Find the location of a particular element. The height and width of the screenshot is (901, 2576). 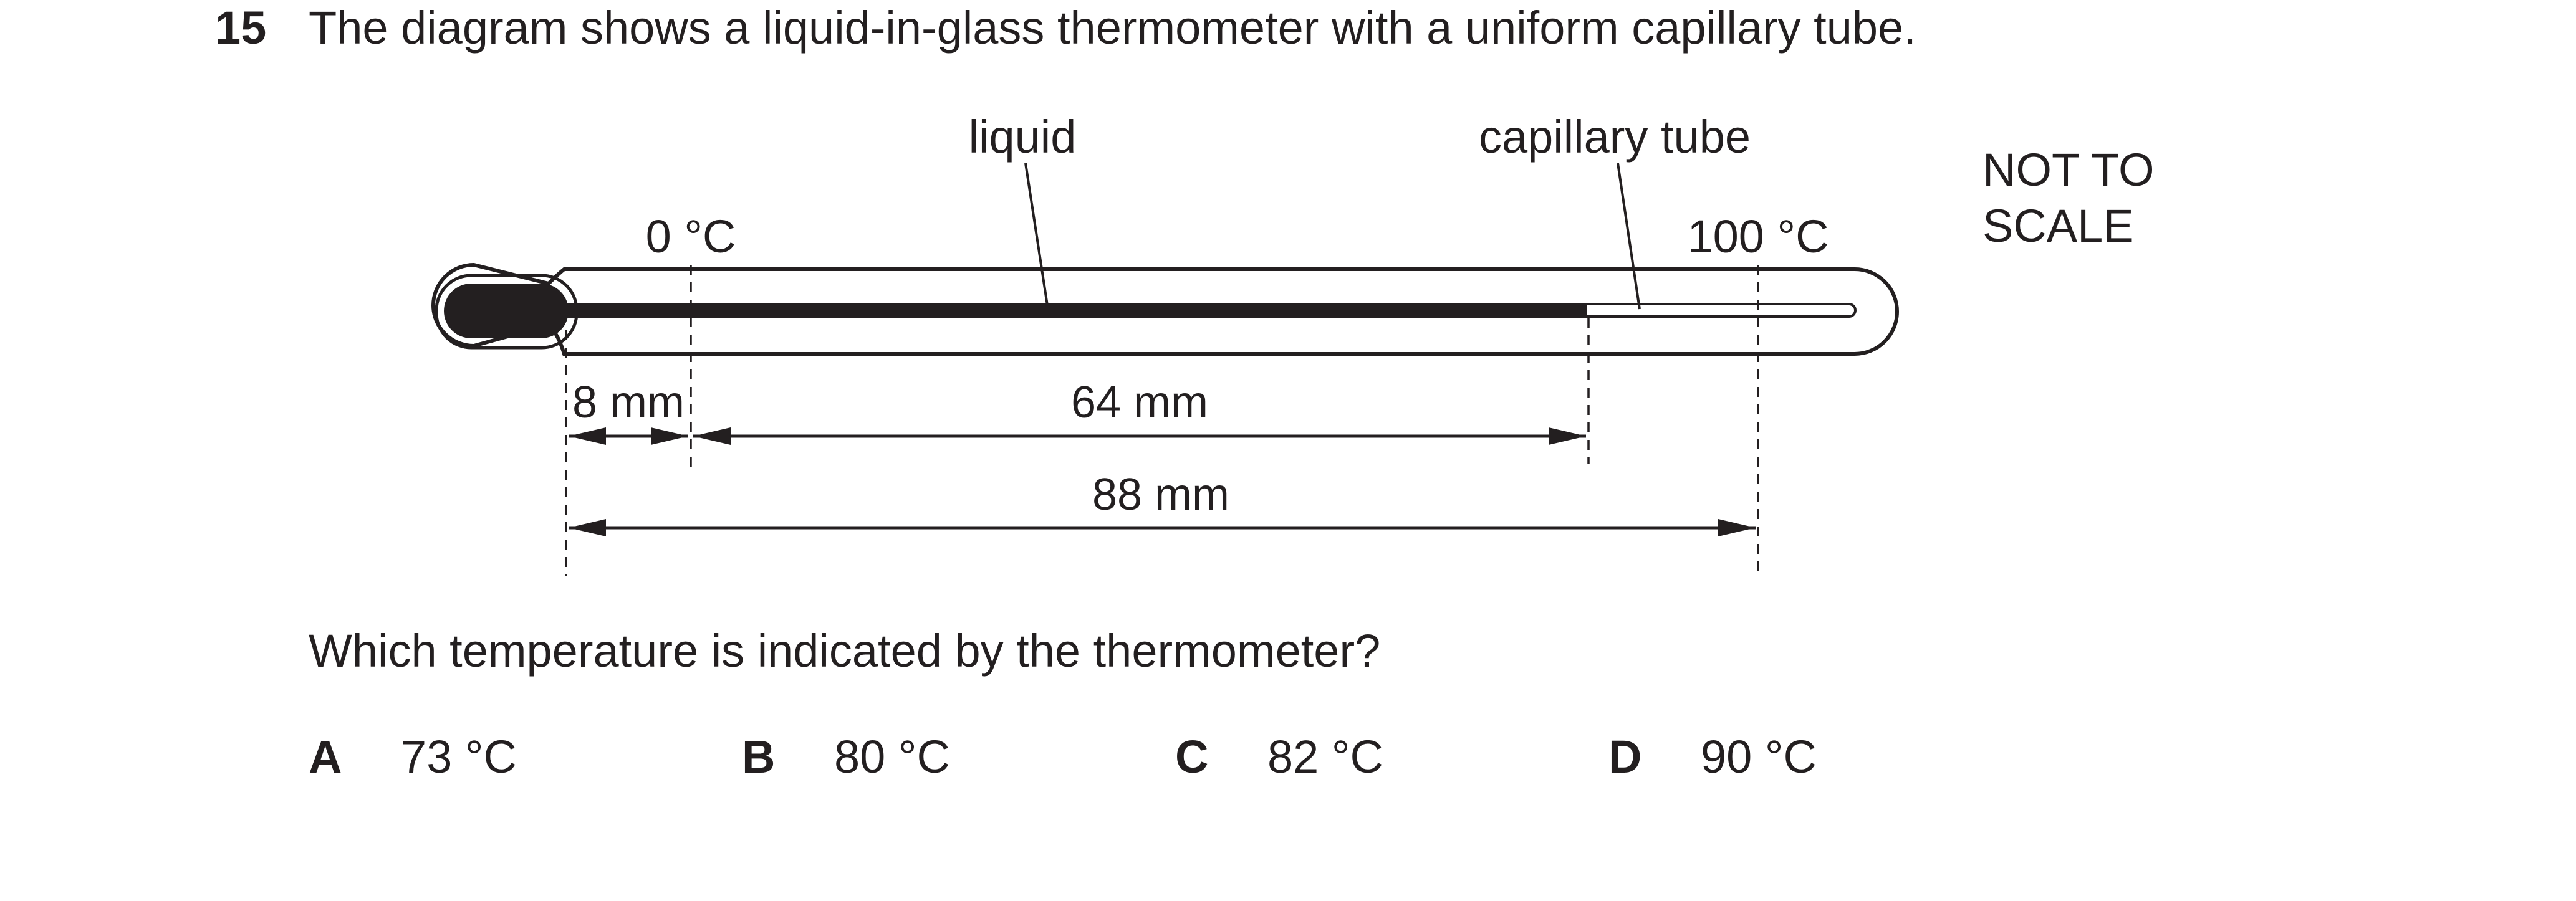

liquid-leader-line is located at coordinates (1036, 235).